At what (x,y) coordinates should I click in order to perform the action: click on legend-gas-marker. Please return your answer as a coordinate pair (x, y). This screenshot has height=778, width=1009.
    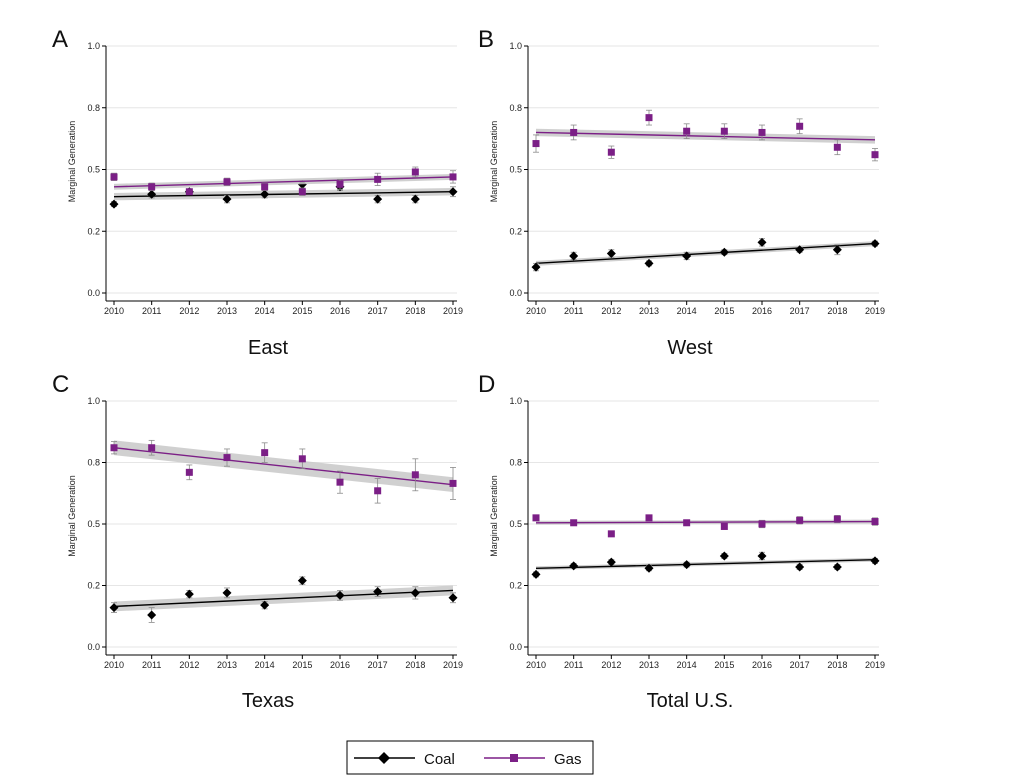
    Looking at the image, I should click on (514, 758).